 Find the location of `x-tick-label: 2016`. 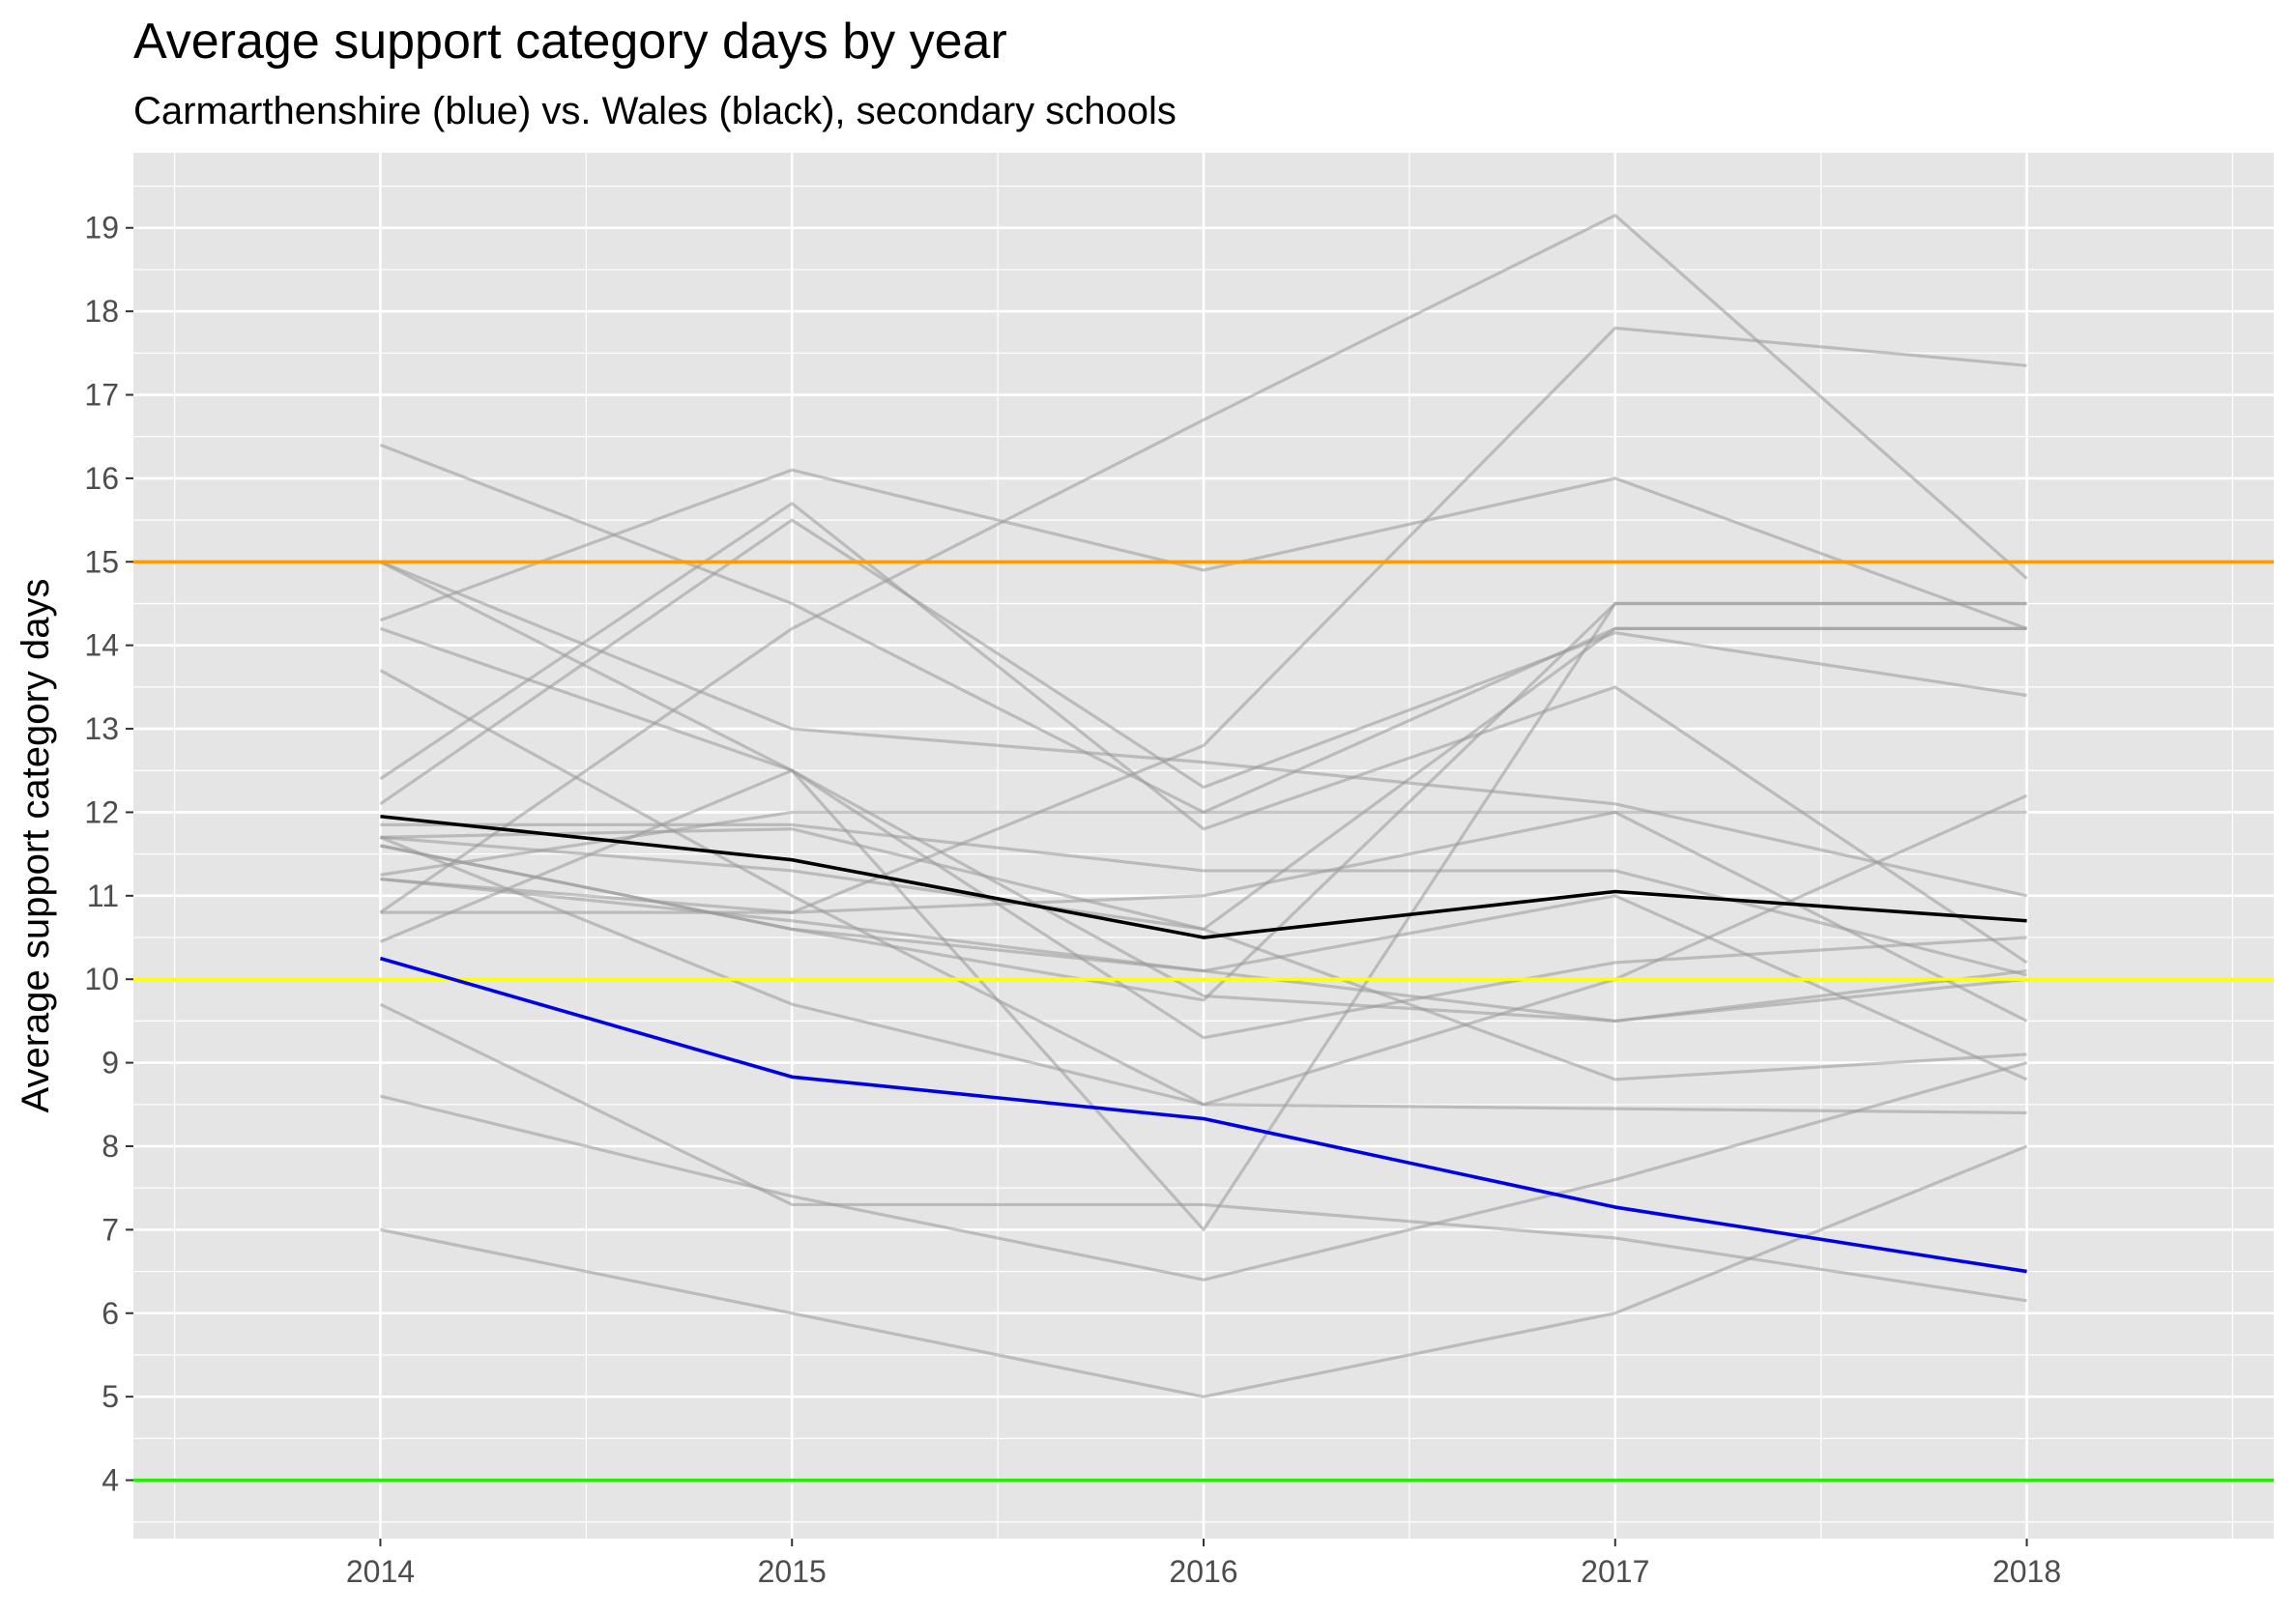

x-tick-label: 2016 is located at coordinates (1203, 1571).